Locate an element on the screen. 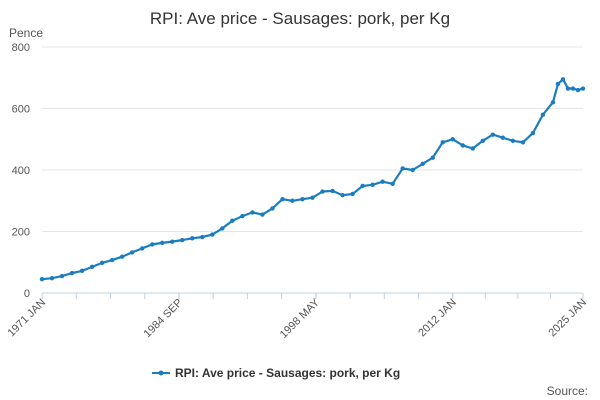  y-tick-label: 600 is located at coordinates (21, 110).